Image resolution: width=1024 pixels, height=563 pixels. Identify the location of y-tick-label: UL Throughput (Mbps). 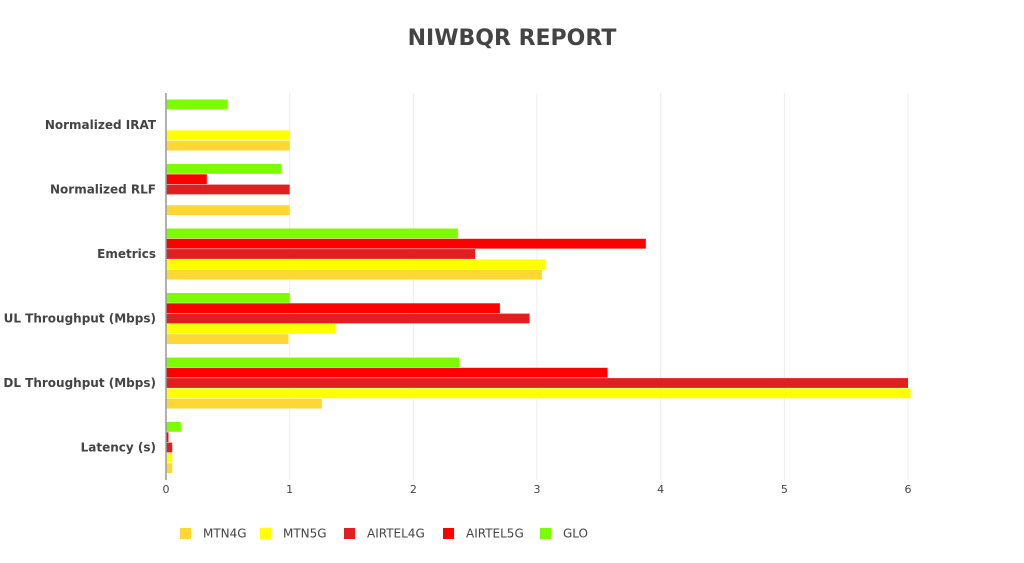
(80, 318).